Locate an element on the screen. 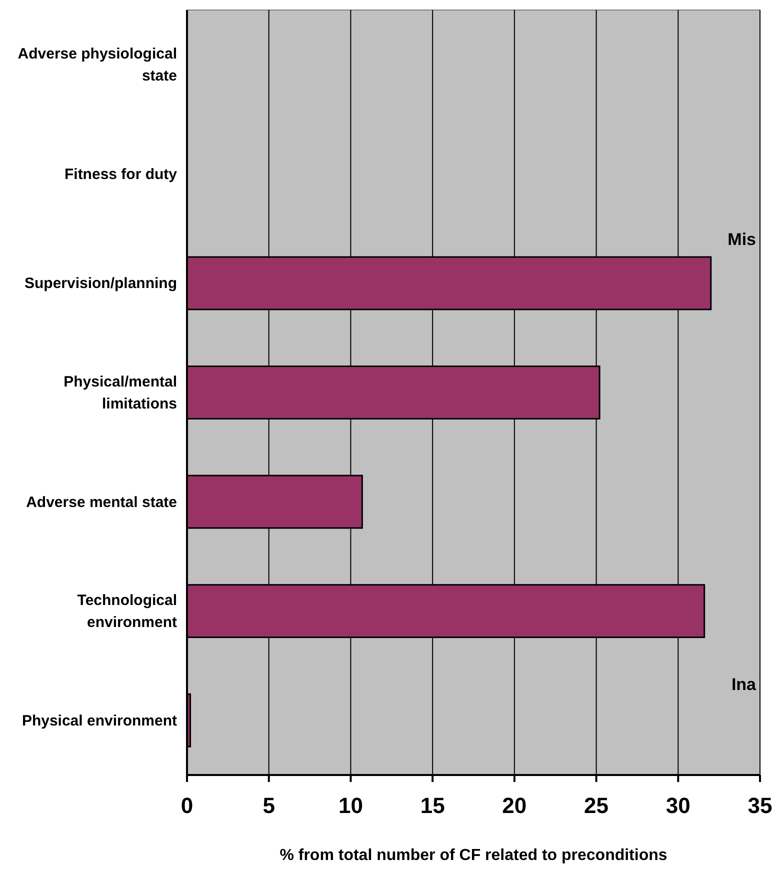 This screenshot has height=880, width=772. y-tick-label: Physical environment is located at coordinates (99, 721).